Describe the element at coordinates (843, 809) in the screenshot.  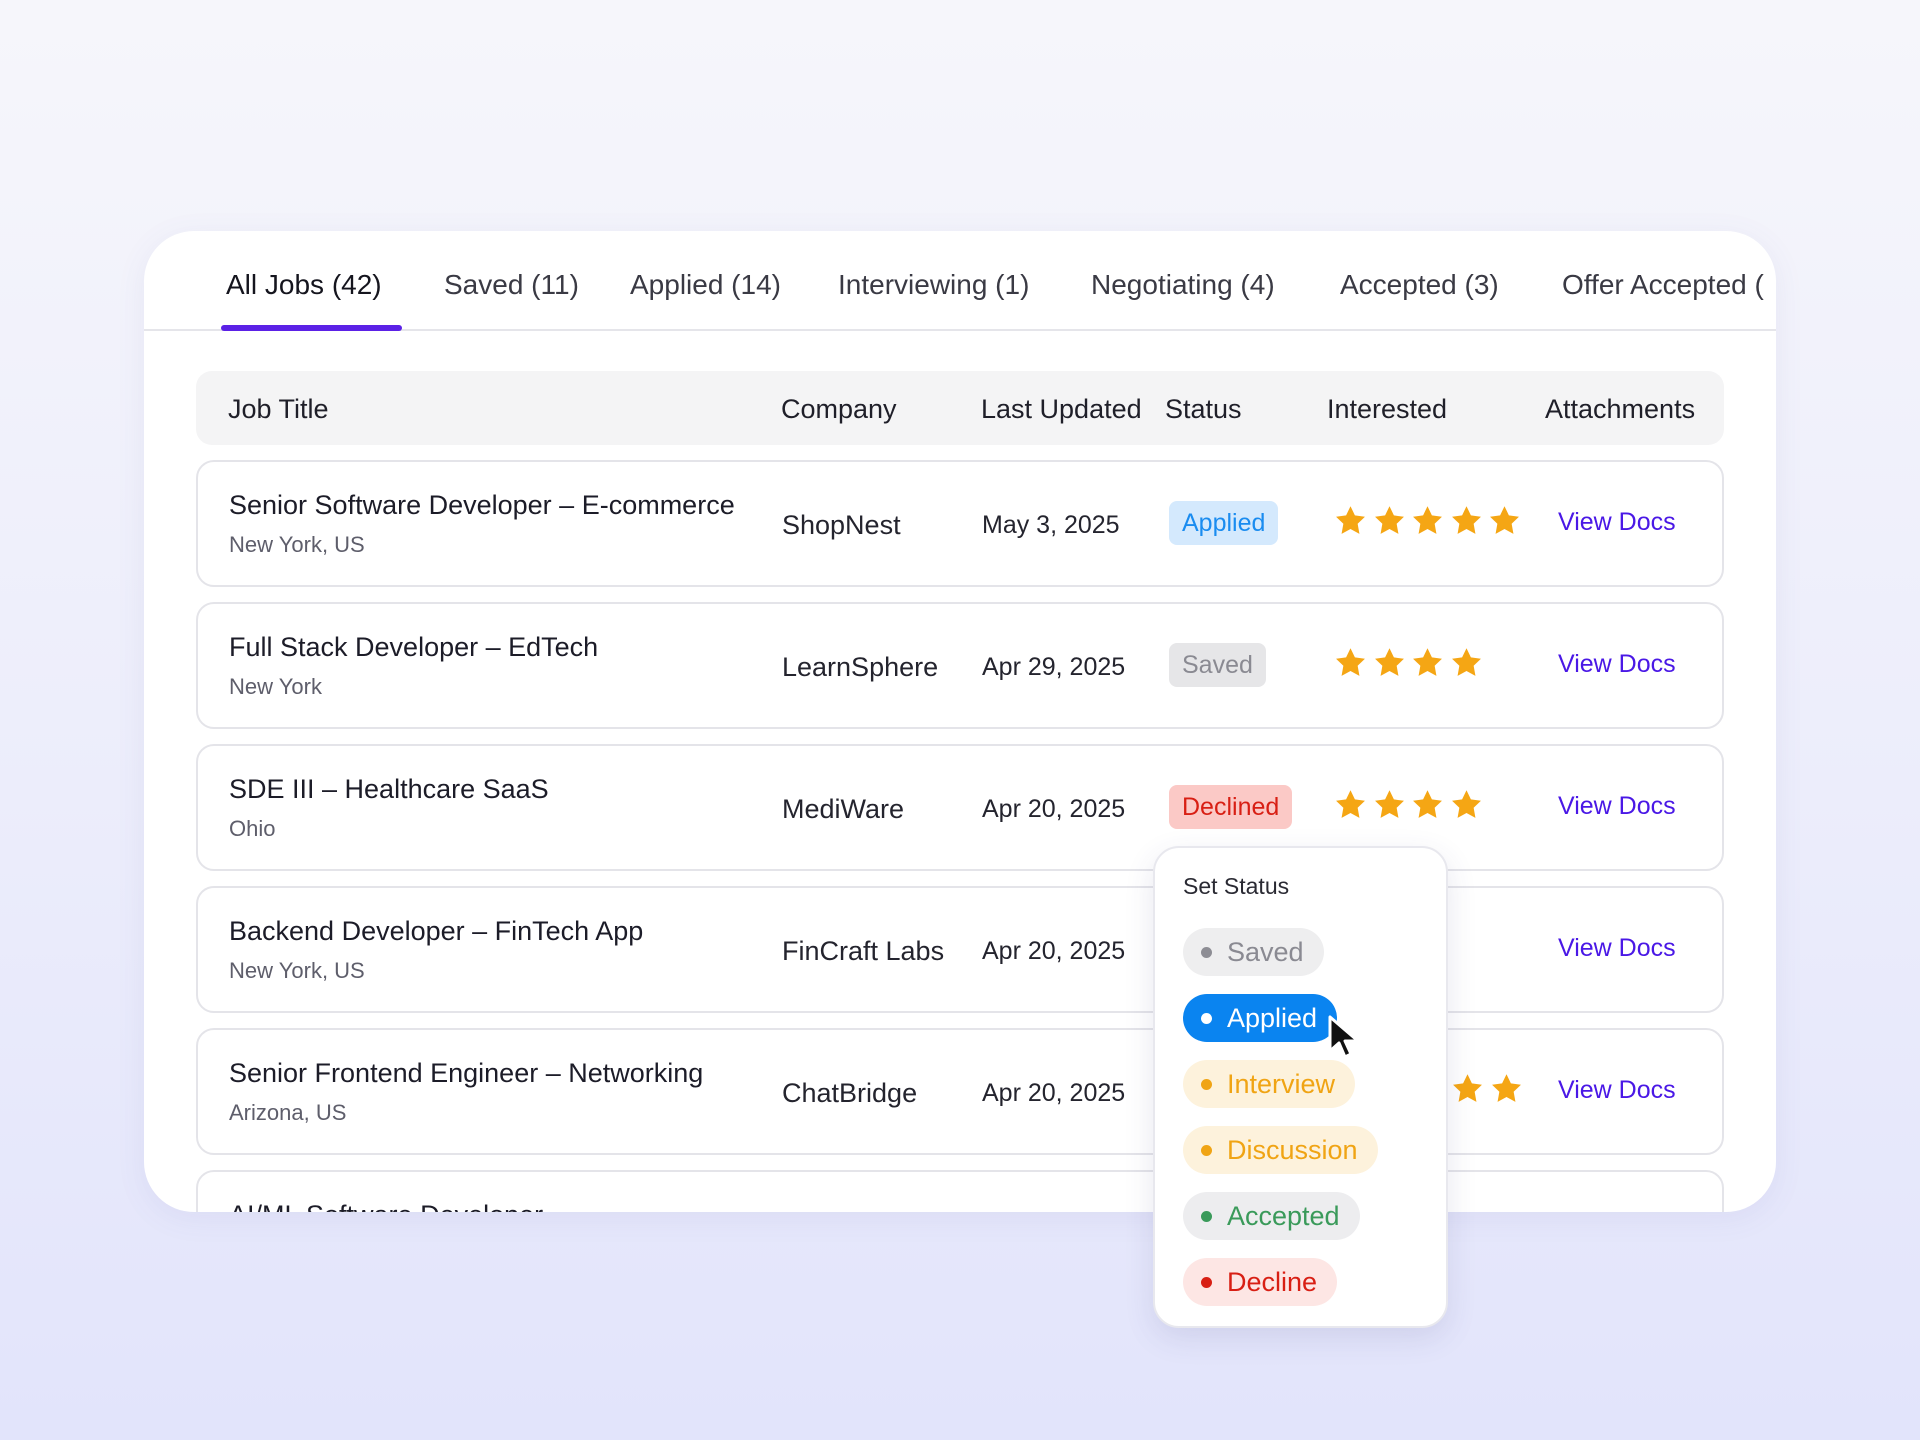
I see `company-name: MediWare` at that location.